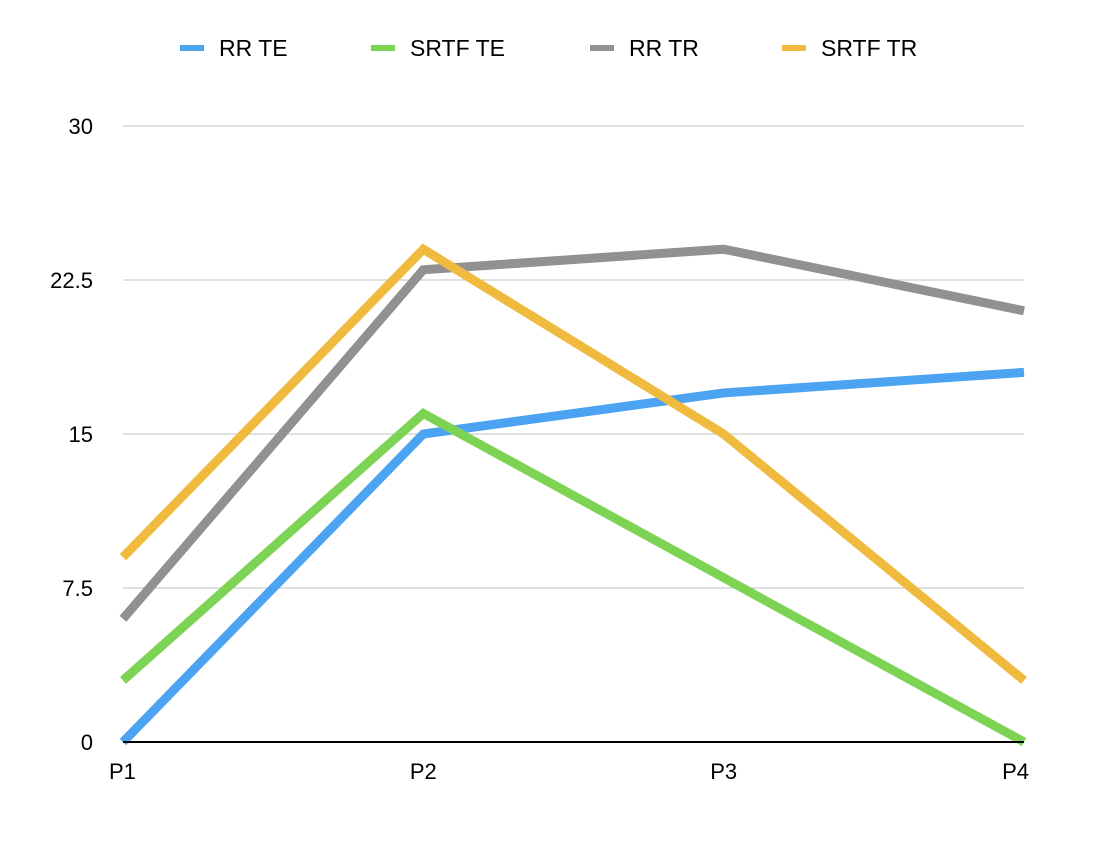 The image size is (1100, 858). What do you see at coordinates (569, 771) in the screenshot?
I see `x-axis-labels: P1 P2 P3 P4` at bounding box center [569, 771].